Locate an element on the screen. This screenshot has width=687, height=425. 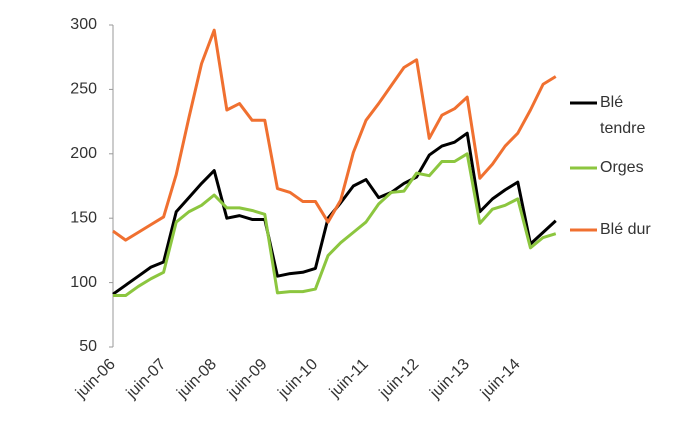
y-tick-label: 100 is located at coordinates (83, 282).